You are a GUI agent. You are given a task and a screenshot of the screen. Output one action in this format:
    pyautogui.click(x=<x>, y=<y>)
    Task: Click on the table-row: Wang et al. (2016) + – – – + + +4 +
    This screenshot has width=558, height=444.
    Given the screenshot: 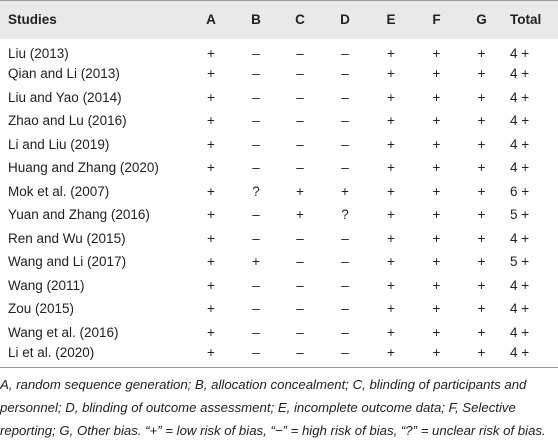 What is the action you would take?
    pyautogui.click(x=279, y=333)
    